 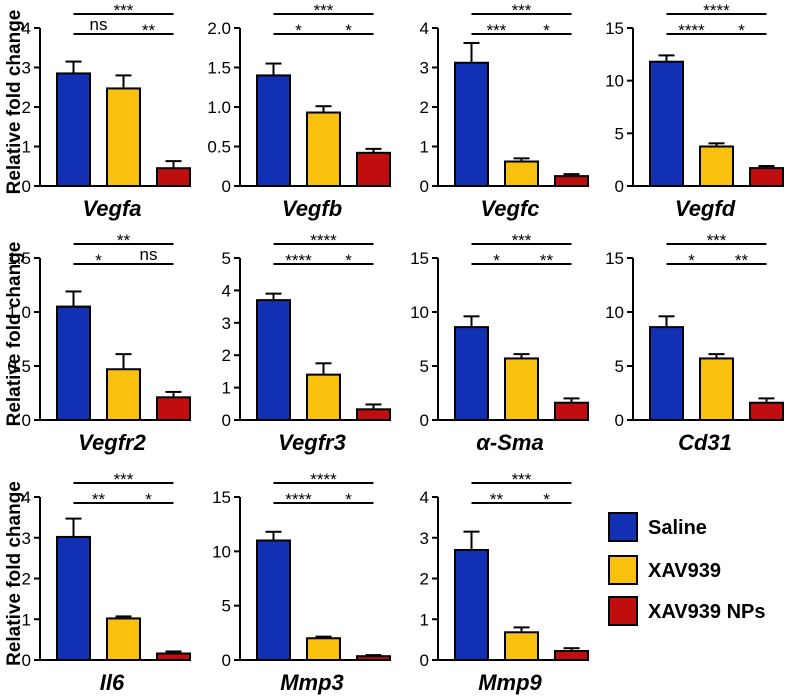 I want to click on gene-label: α-Sma, so click(x=509, y=442).